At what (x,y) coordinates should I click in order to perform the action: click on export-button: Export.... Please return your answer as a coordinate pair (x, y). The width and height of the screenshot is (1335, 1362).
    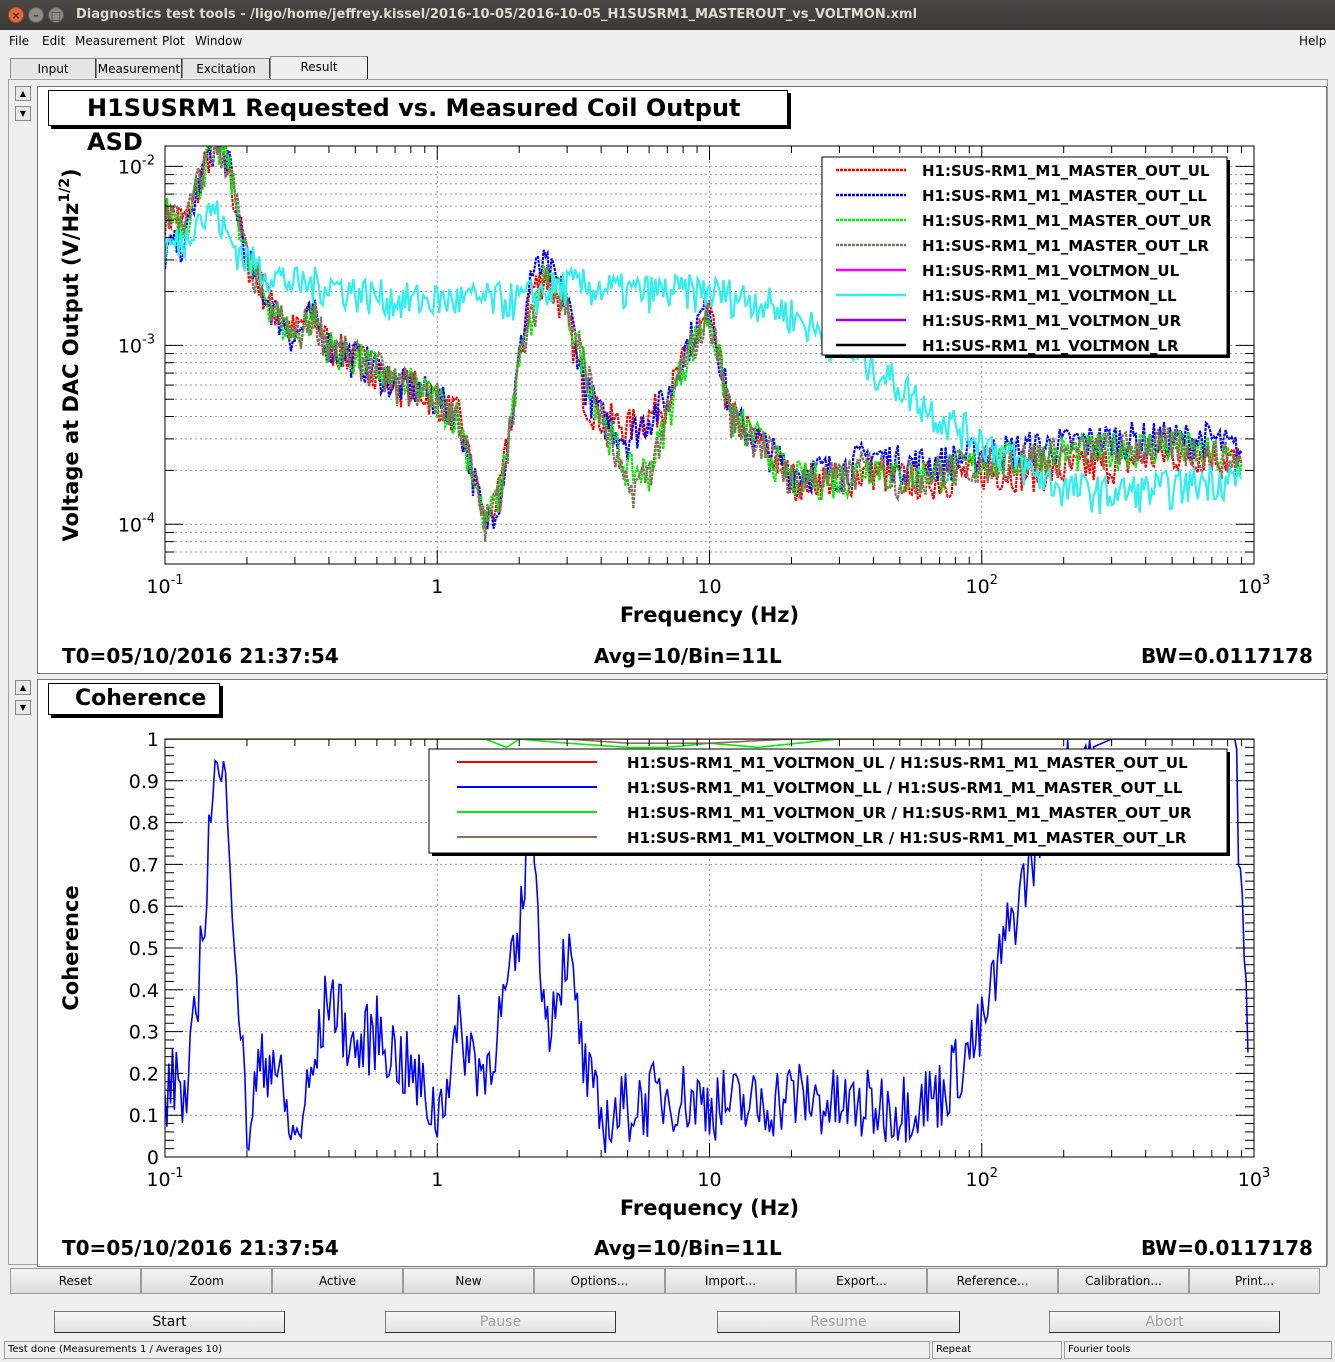
    Looking at the image, I should click on (861, 1281).